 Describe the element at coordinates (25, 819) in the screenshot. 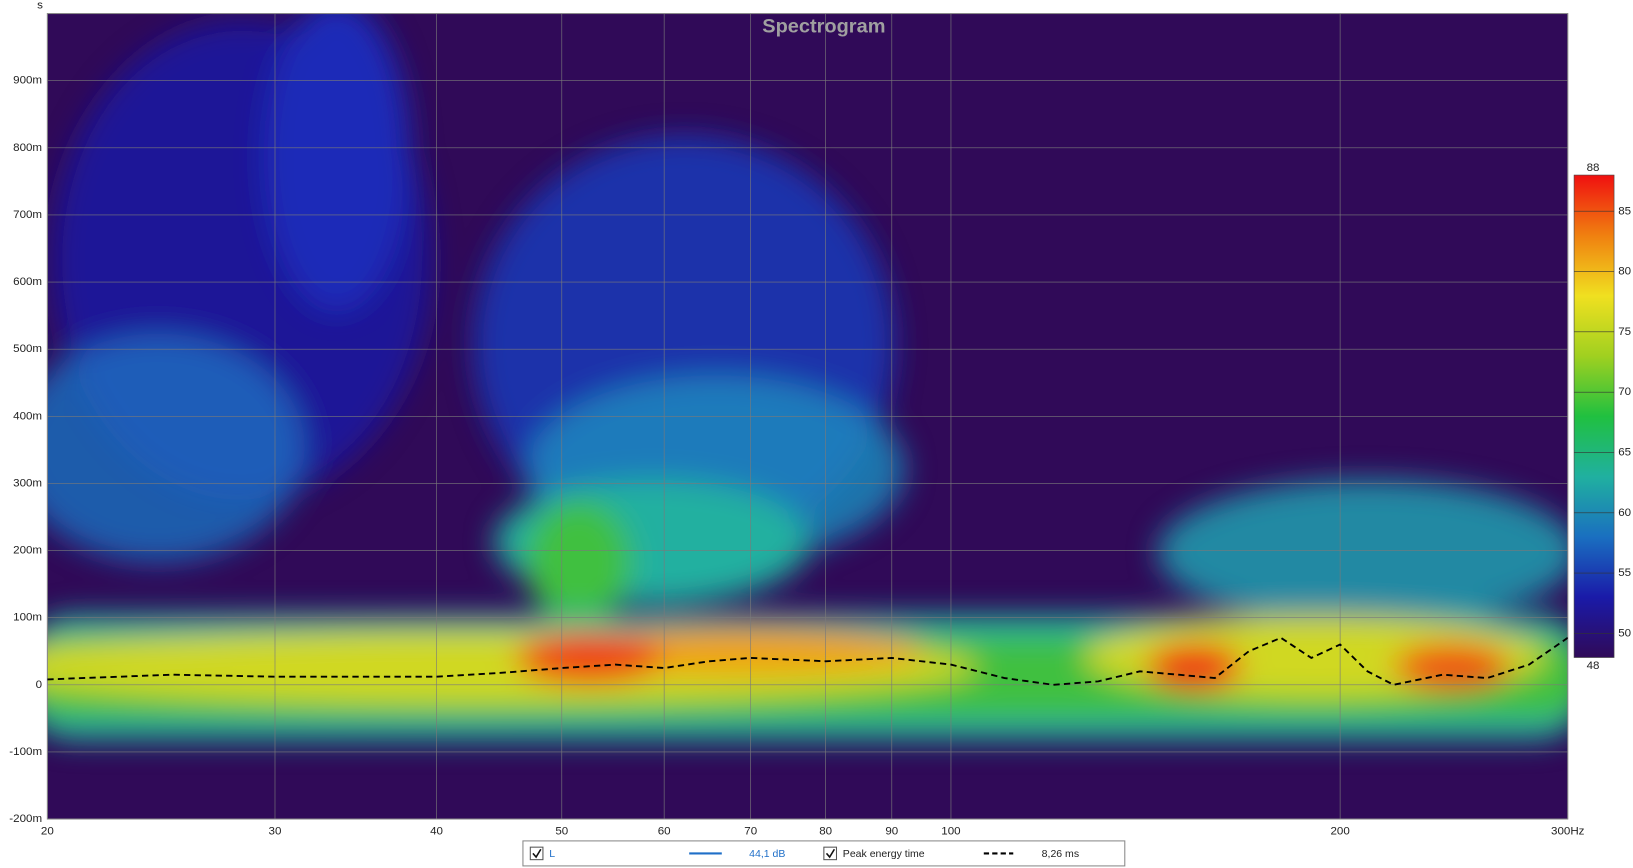

I see `y-tick-label: -200m` at that location.